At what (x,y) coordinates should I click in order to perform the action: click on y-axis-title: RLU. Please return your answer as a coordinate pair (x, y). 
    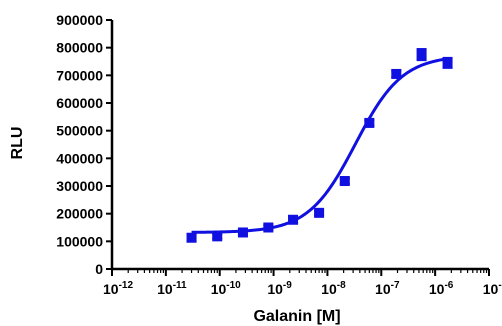
    Looking at the image, I should click on (17, 143).